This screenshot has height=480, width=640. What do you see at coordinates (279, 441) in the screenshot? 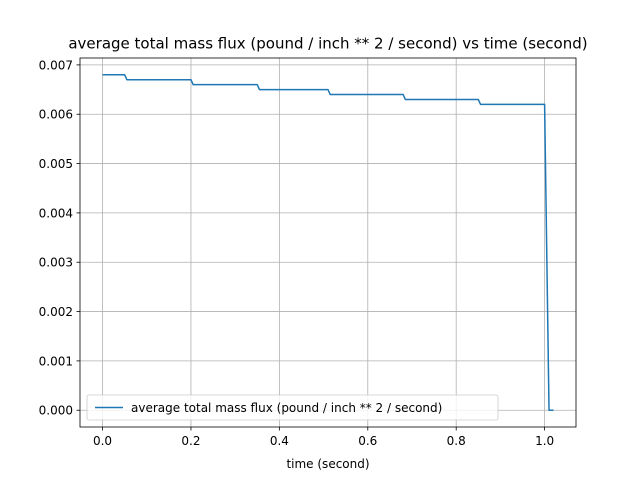
I see `x-tick-label: 0.4` at bounding box center [279, 441].